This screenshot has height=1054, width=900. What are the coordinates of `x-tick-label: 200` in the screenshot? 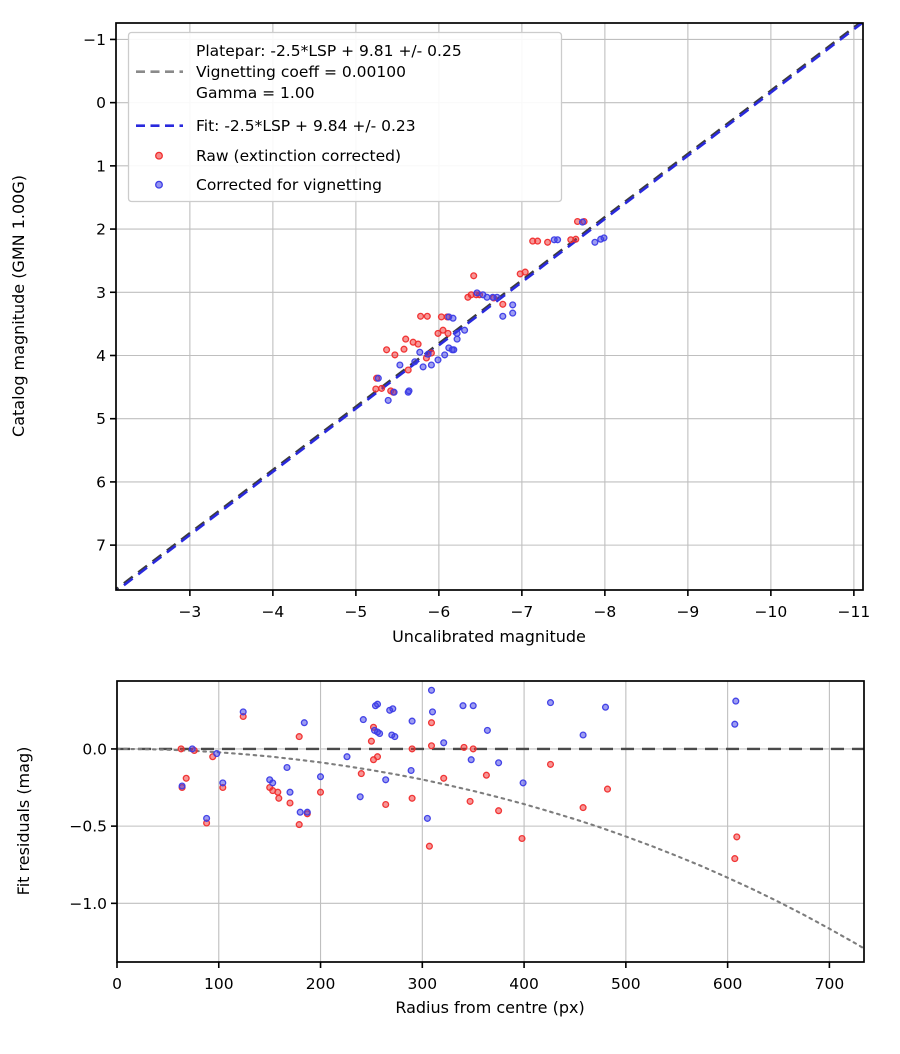 It's located at (321, 984).